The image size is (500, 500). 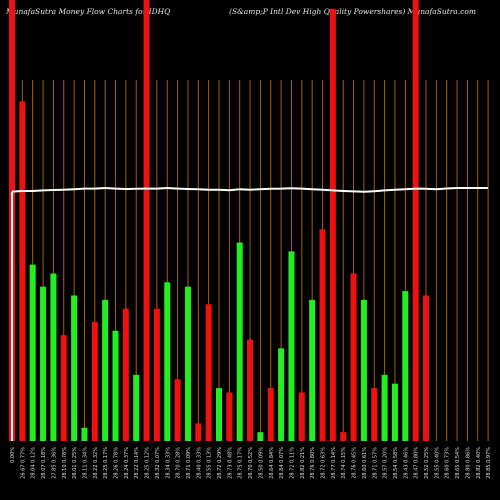 What do you see at coordinates (282, 463) in the screenshot?
I see `x-tick-label: 28.84 0.07%` at bounding box center [282, 463].